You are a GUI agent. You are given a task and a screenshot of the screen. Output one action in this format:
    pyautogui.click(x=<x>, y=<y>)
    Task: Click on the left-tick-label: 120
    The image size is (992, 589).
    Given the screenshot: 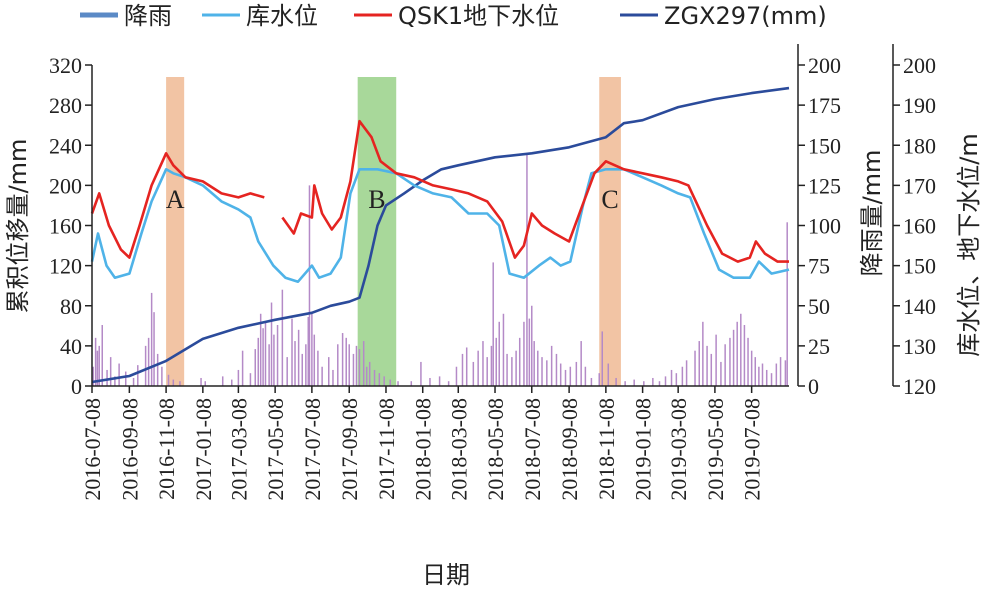 What is the action you would take?
    pyautogui.click(x=65, y=266)
    